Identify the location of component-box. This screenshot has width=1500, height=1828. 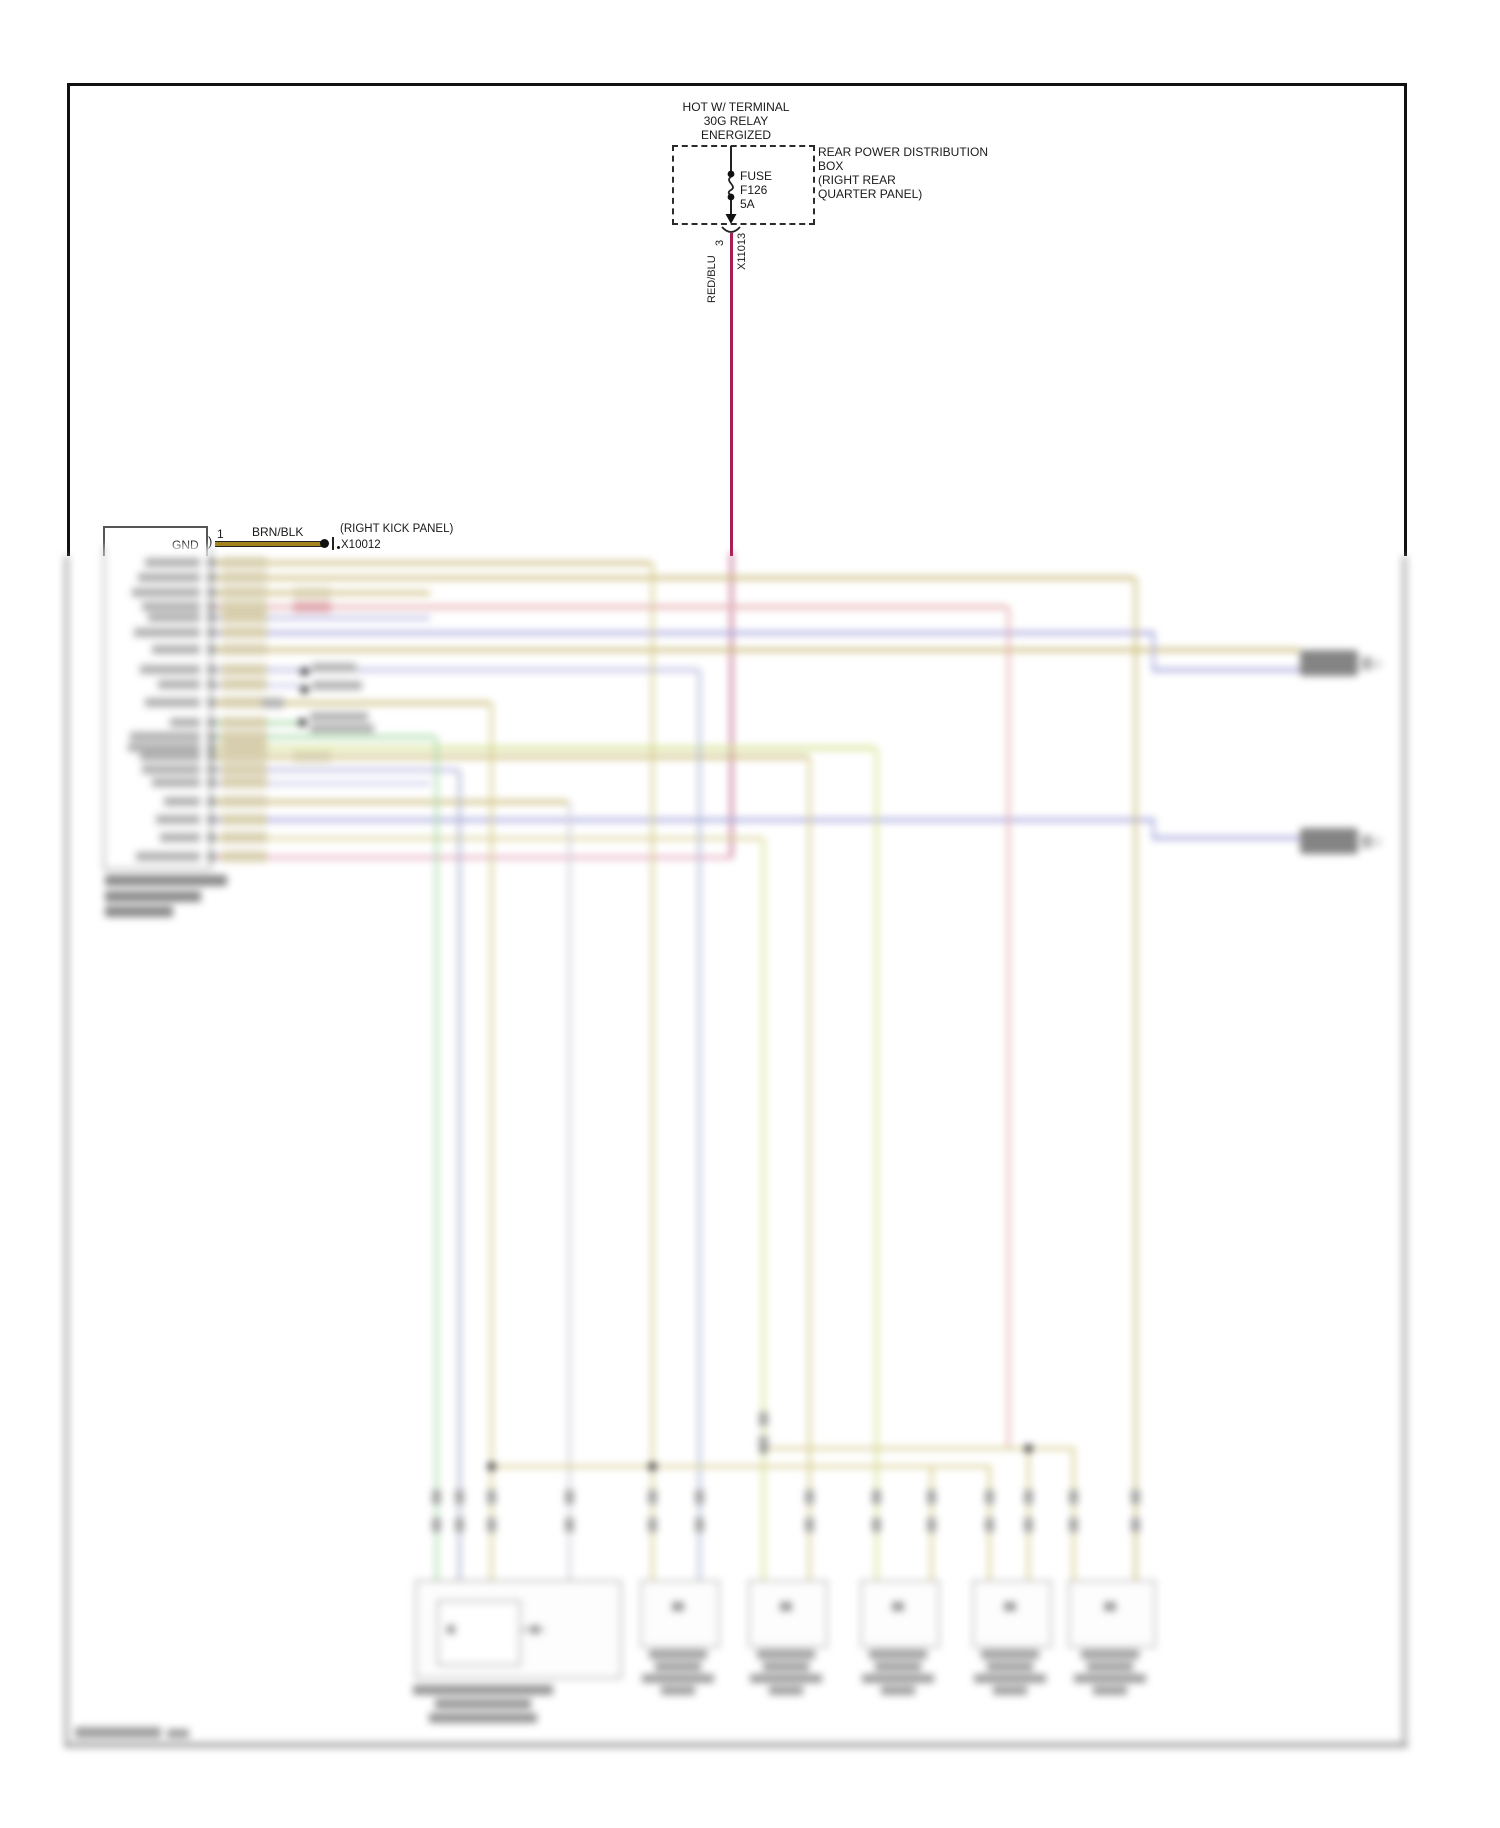
(900, 1614).